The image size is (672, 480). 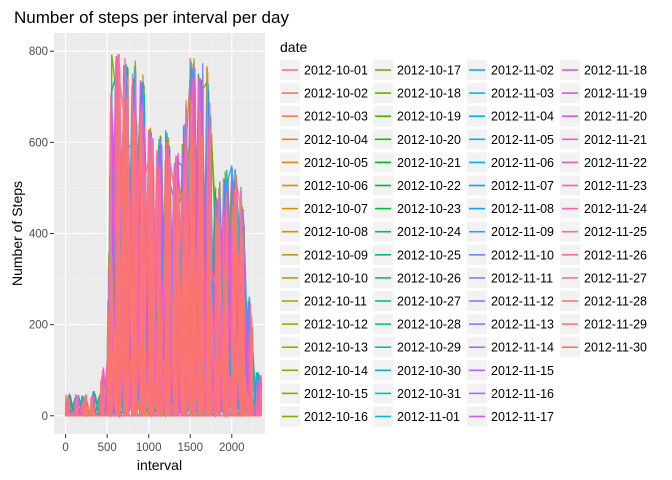 I want to click on legend-label: 2012-10-14, so click(x=336, y=371).